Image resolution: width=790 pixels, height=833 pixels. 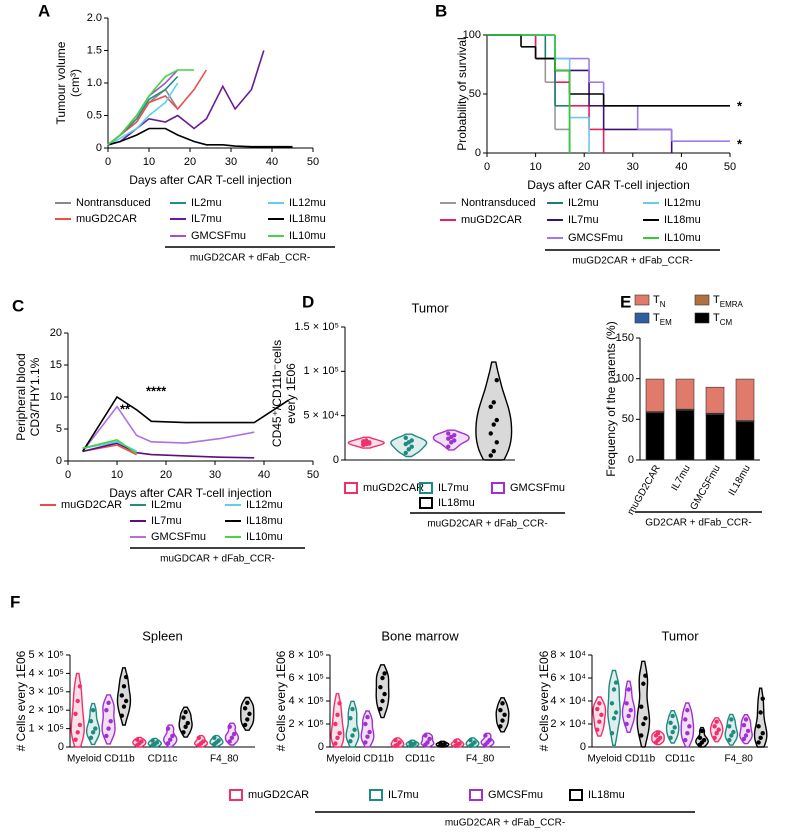 I want to click on y-axis-label: # Cells every 1E06, so click(x=21, y=700).